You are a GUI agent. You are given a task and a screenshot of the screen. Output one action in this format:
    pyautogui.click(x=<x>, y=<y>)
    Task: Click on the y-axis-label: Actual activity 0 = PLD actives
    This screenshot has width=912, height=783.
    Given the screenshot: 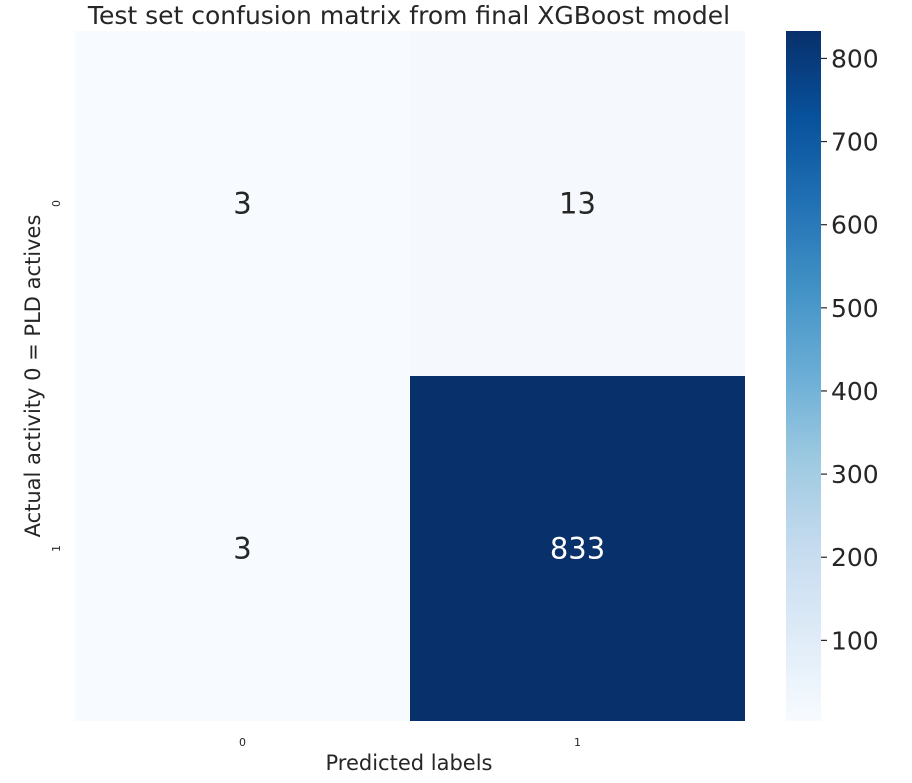 What is the action you would take?
    pyautogui.click(x=33, y=376)
    